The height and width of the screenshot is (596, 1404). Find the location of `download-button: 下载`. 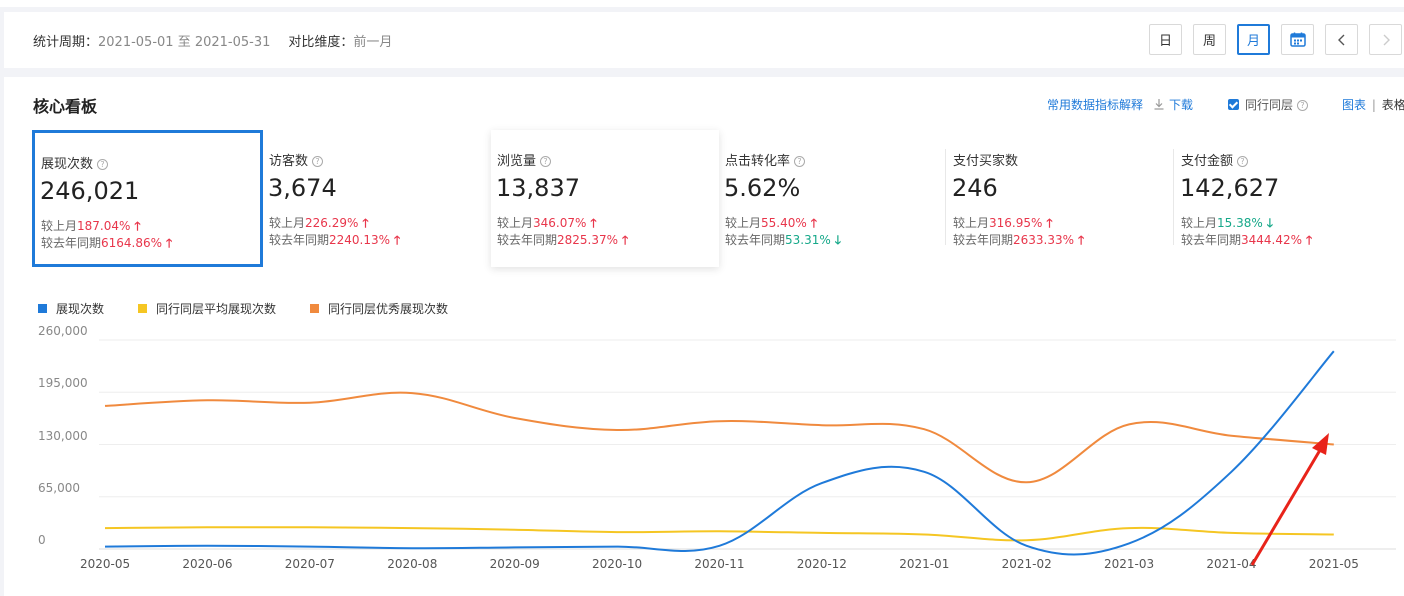

download-button: 下载 is located at coordinates (1173, 104).